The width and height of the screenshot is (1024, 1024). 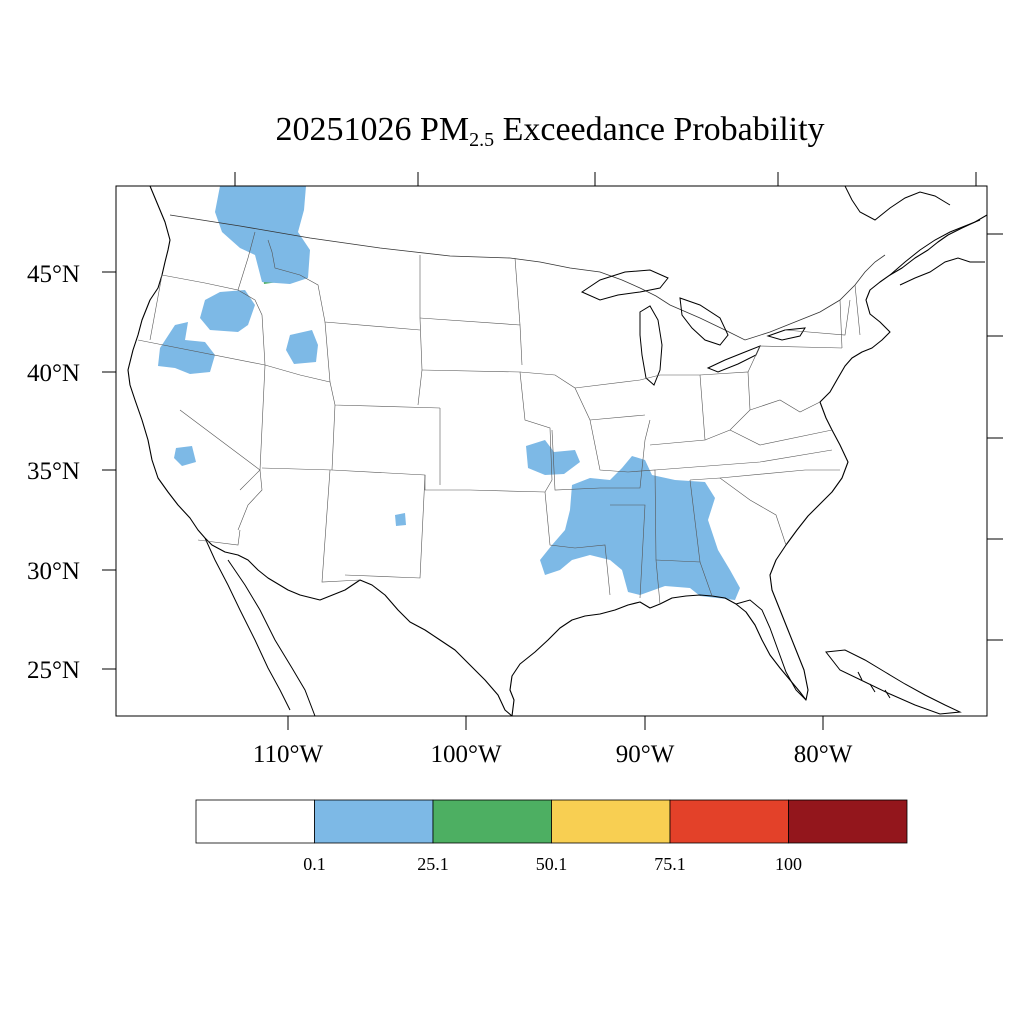 What do you see at coordinates (786, 334) in the screenshot?
I see `lake-ontario` at bounding box center [786, 334].